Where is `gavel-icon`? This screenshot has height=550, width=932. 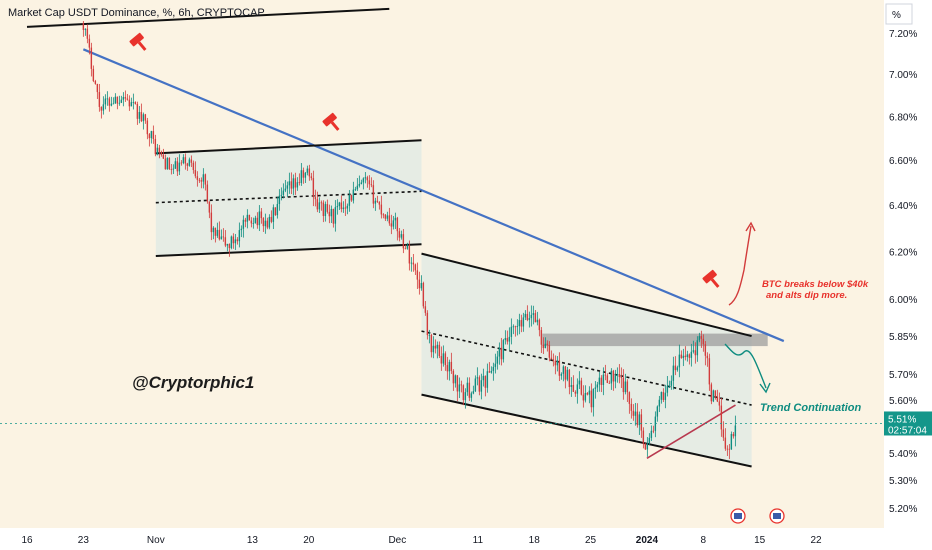 gavel-icon is located at coordinates (331, 121).